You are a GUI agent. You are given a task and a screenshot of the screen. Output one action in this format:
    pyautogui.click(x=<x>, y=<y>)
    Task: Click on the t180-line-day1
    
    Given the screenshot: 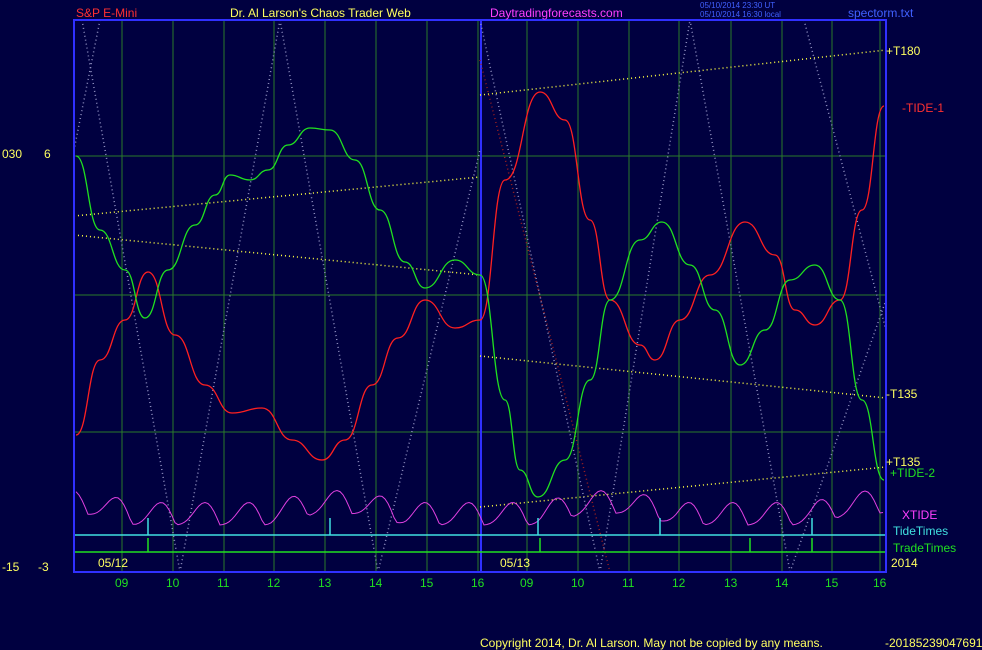 What is the action you would take?
    pyautogui.click(x=277, y=196)
    